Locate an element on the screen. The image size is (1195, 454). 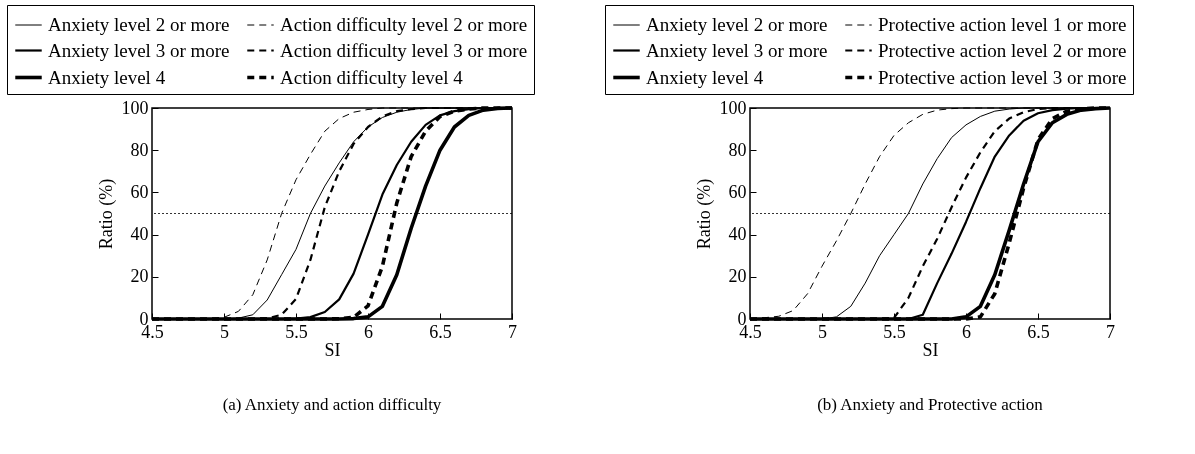
legend-label: Protective action level 1 or more is located at coordinates (1002, 24).